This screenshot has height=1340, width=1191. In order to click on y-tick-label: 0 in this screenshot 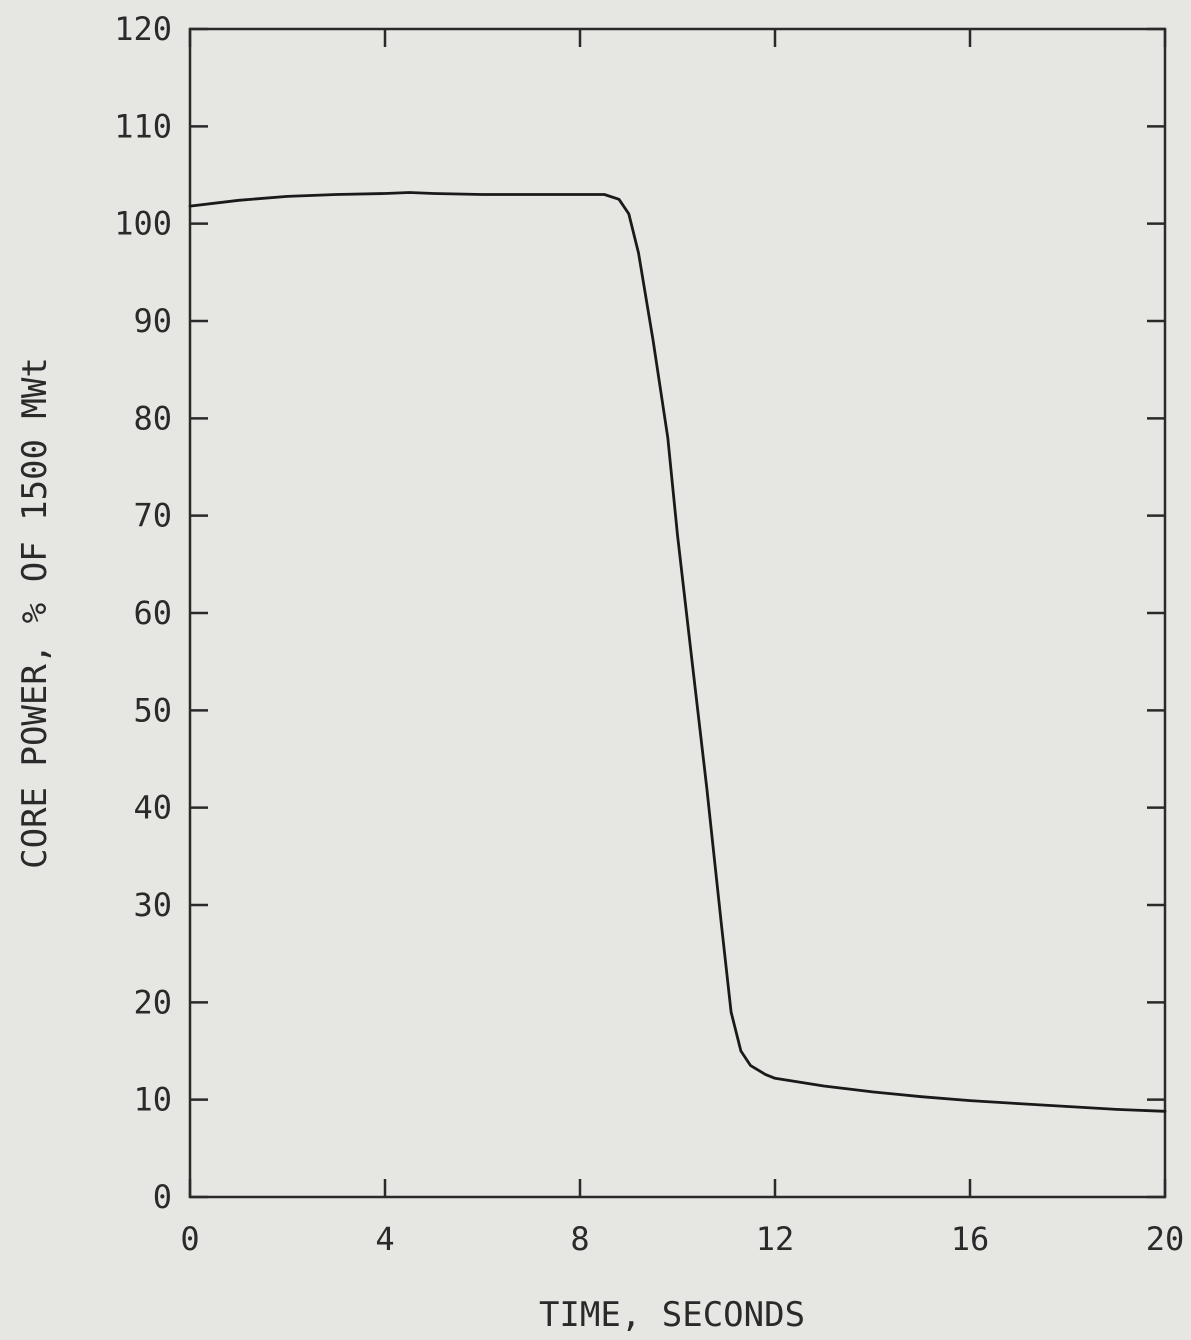, I will do `click(162, 1197)`.